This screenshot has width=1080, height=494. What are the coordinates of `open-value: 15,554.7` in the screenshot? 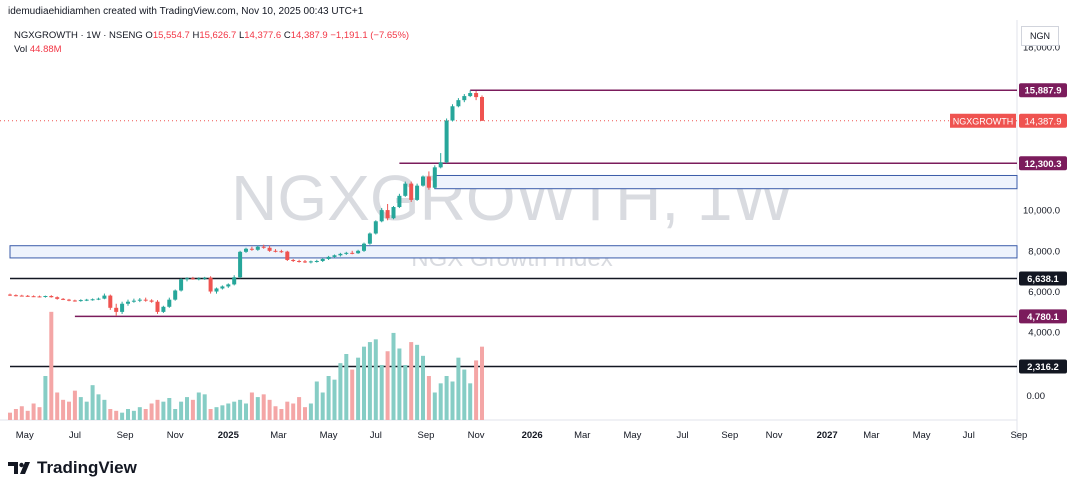 It's located at (171, 35).